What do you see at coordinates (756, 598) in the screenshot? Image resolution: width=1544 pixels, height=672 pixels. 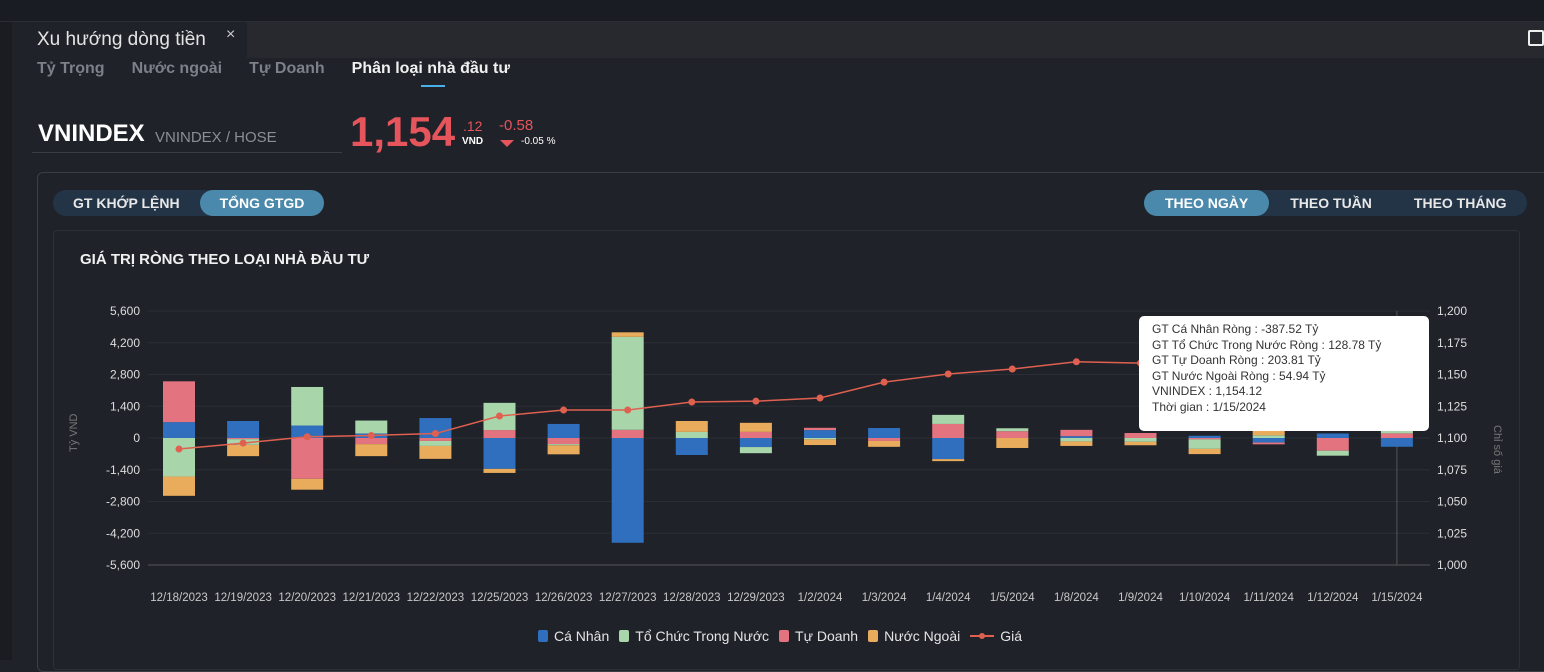 I see `x-tick-label: 12/29/2023` at bounding box center [756, 598].